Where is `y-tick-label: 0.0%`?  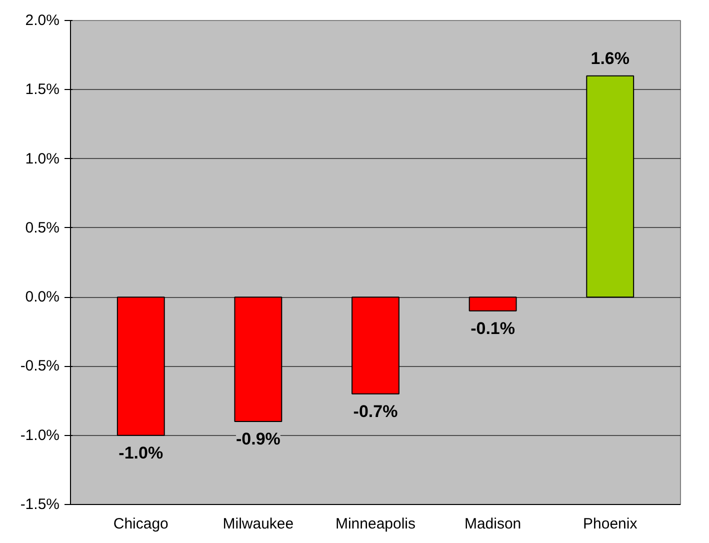
y-tick-label: 0.0% is located at coordinates (42, 297).